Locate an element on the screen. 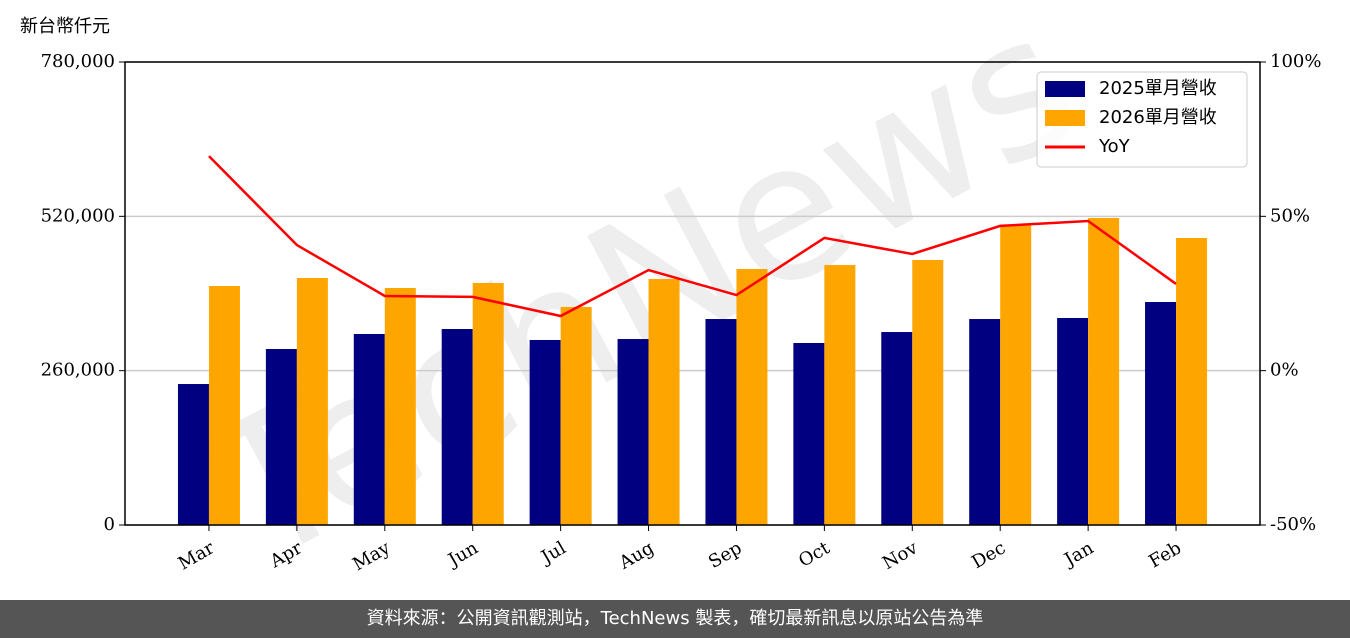 The height and width of the screenshot is (638, 1350). legend-box is located at coordinates (1142, 119).